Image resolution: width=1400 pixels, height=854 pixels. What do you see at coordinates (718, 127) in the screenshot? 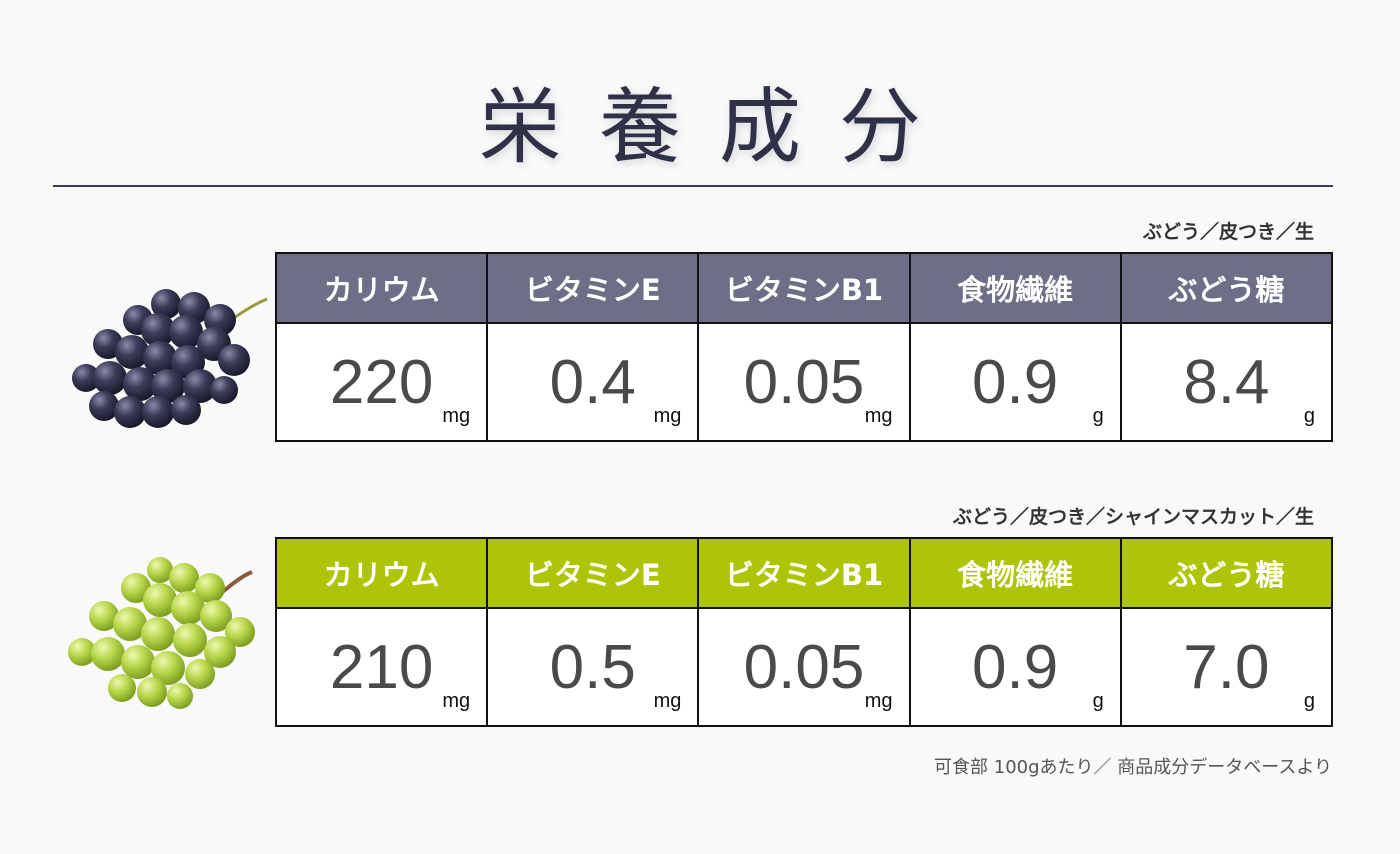
I see `page-title: 栄養成分` at bounding box center [718, 127].